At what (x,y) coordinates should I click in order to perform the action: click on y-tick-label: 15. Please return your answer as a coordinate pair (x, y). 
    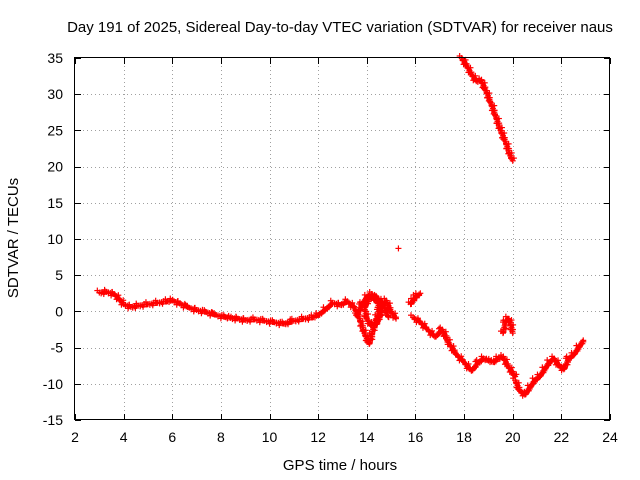
    Looking at the image, I should click on (55, 203).